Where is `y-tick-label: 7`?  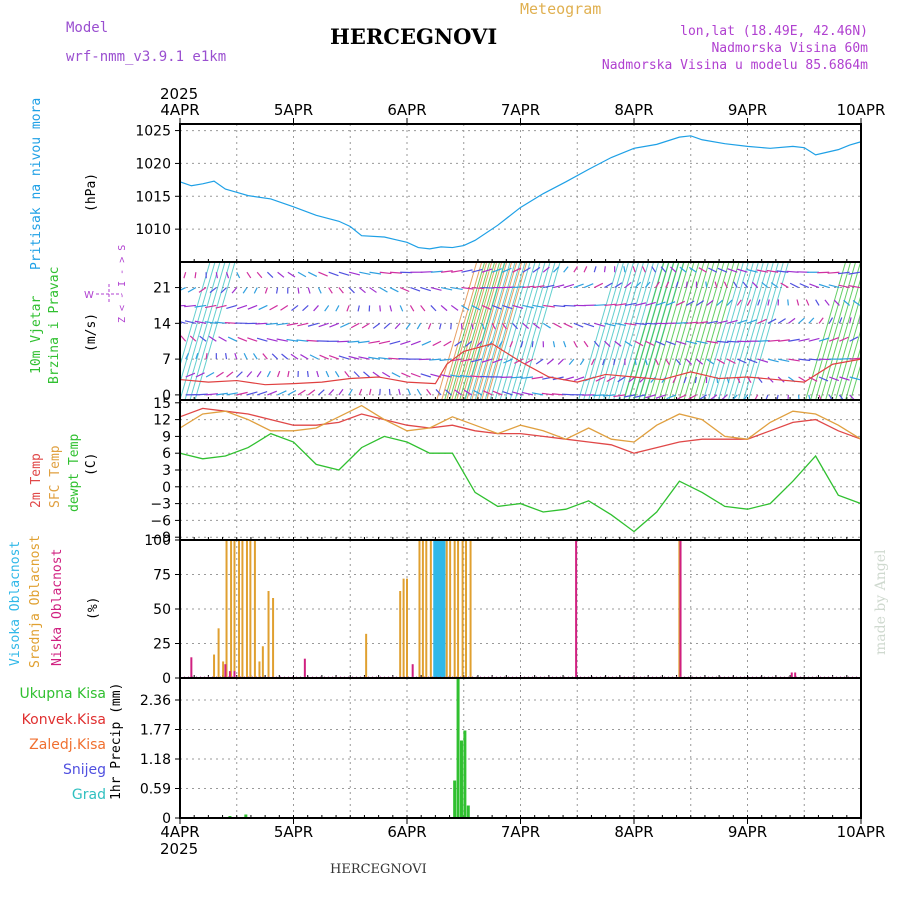 y-tick-label: 7 is located at coordinates (166, 360).